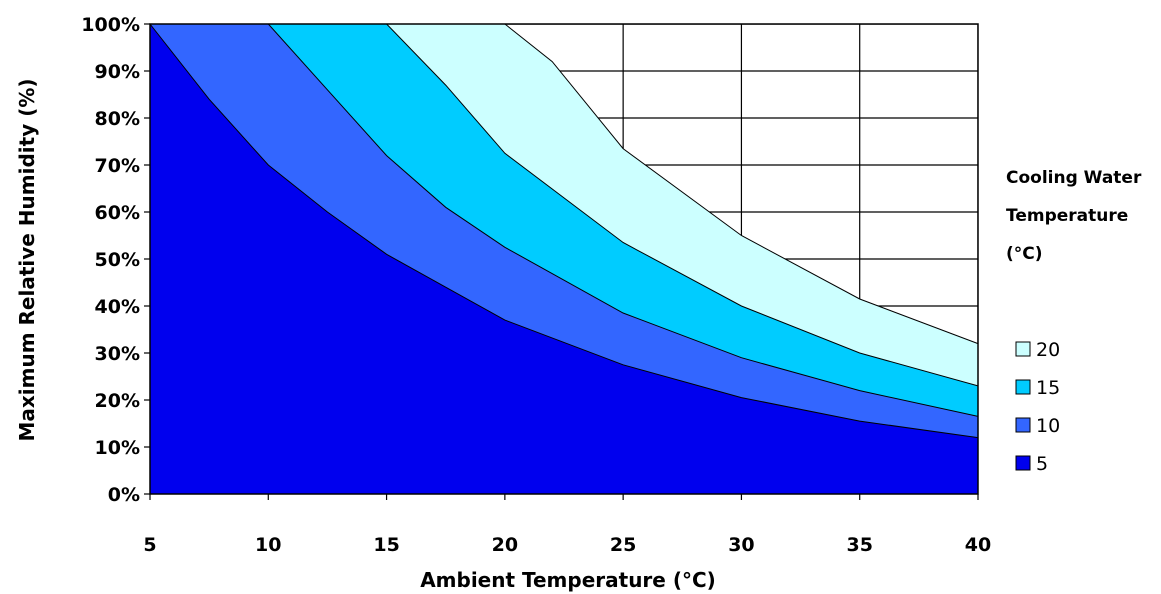 This screenshot has height=594, width=1161. I want to click on legend-title-line: Cooling Water, so click(1074, 178).